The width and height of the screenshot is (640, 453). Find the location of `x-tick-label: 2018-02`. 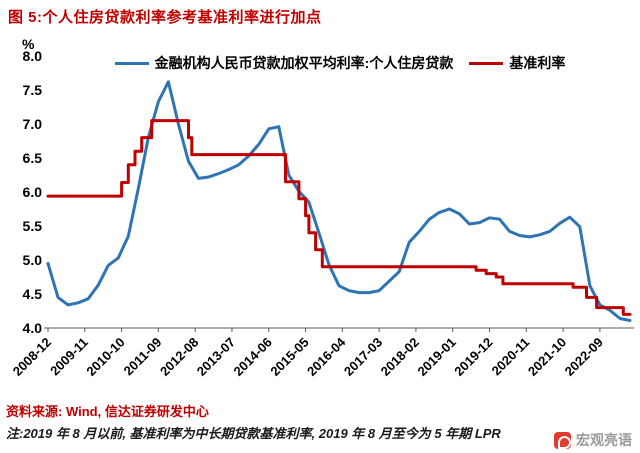

x-tick-label: 2018-02 is located at coordinates (400, 357).